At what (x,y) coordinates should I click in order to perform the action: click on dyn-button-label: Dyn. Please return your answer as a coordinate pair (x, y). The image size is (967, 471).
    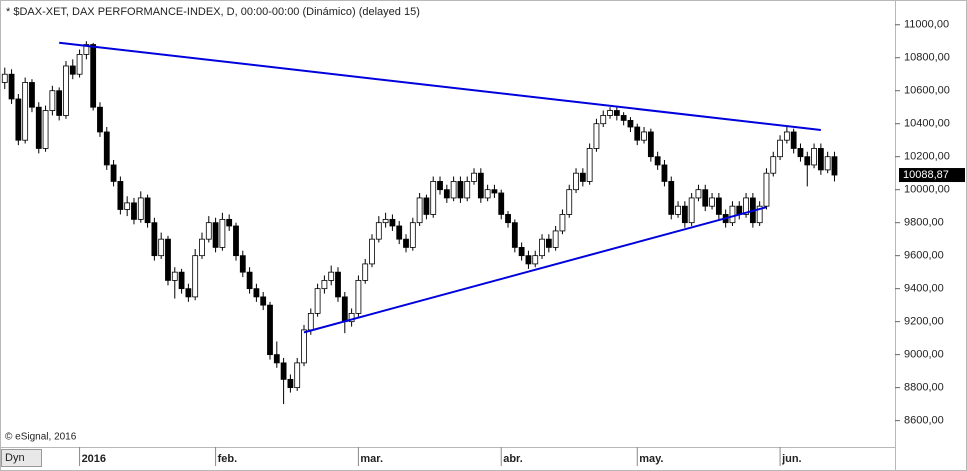
    Looking at the image, I should click on (15, 458).